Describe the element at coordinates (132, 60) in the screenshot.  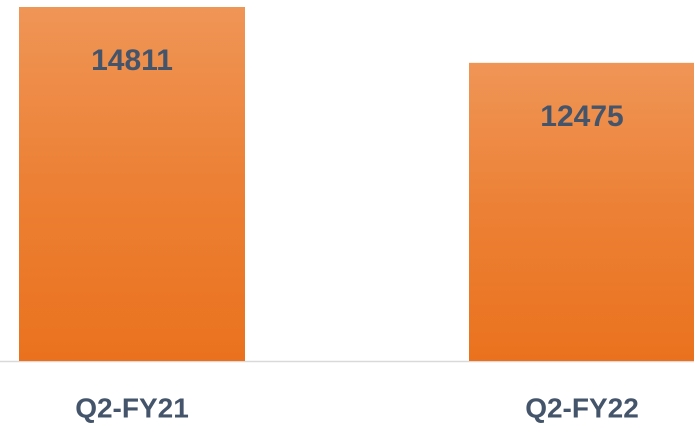
I see `data-label: 14811` at that location.